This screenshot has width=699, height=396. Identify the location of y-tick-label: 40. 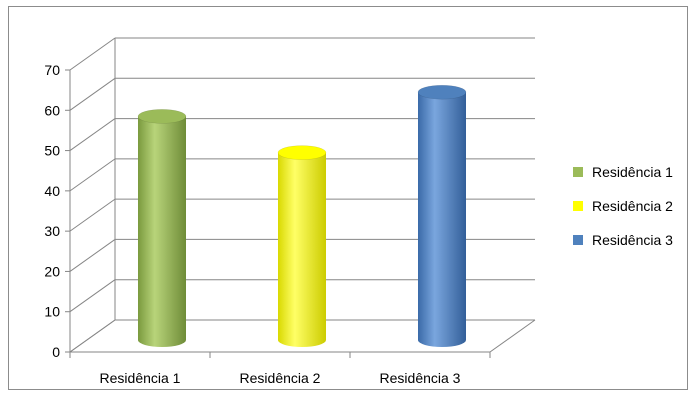
(52, 191).